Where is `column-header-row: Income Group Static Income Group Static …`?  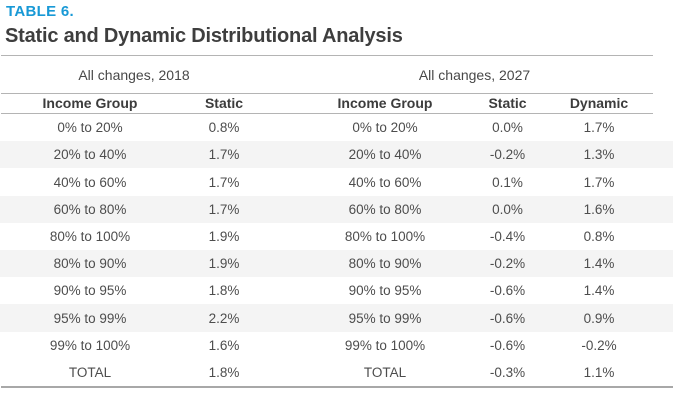
column-header-row: Income Group Static Income Group Static … is located at coordinates (326, 103).